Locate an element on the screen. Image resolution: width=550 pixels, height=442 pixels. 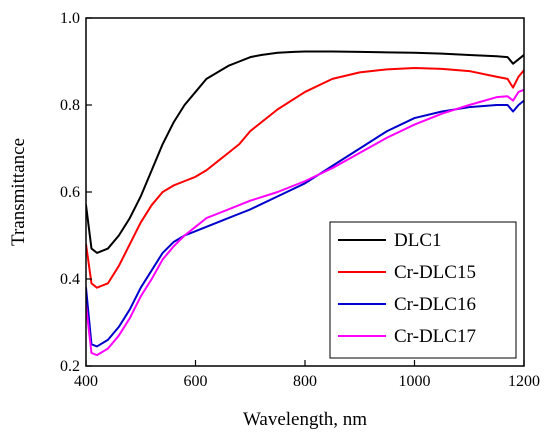
x-tick-label-400: 400 is located at coordinates (86, 381).